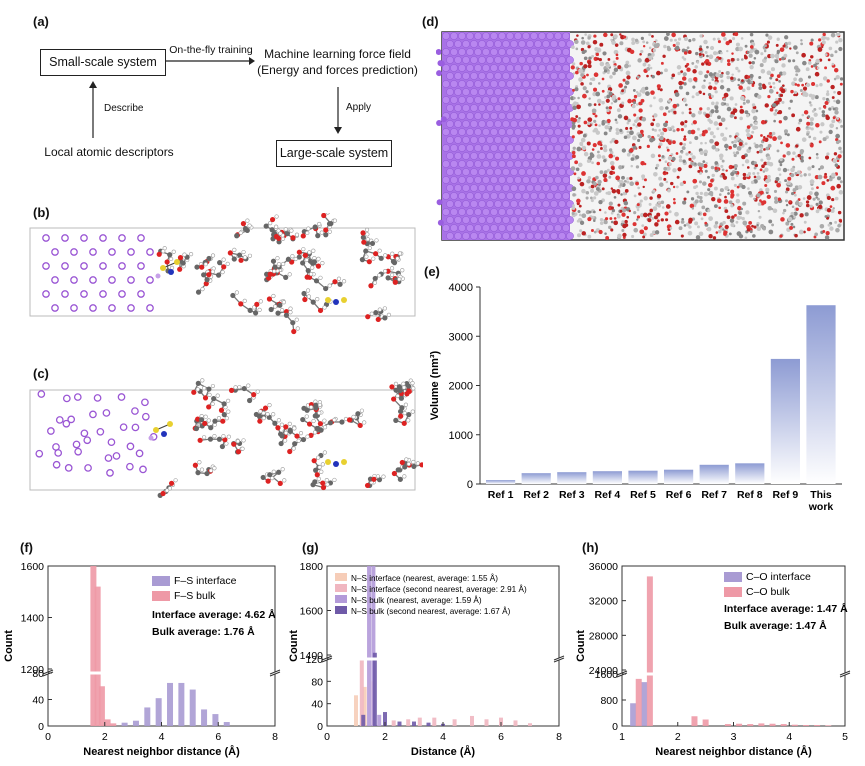 This screenshot has width=865, height=766. What do you see at coordinates (733, 751) in the screenshot?
I see `x-axis-title: Nearest neighbor distance (Å)` at bounding box center [733, 751].